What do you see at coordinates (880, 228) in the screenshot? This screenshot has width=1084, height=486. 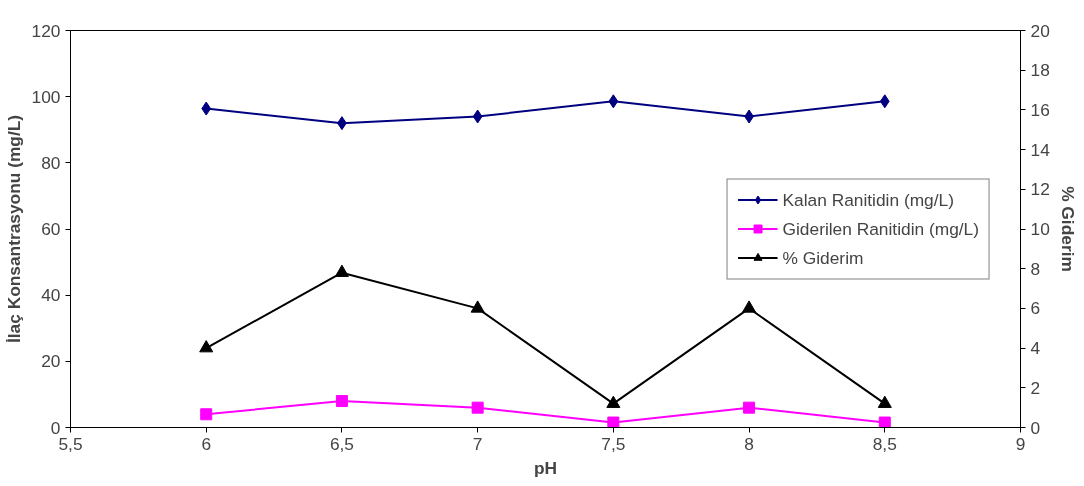 I see `legend-label: Giderilen Ranitidin (mg/L)` at bounding box center [880, 228].